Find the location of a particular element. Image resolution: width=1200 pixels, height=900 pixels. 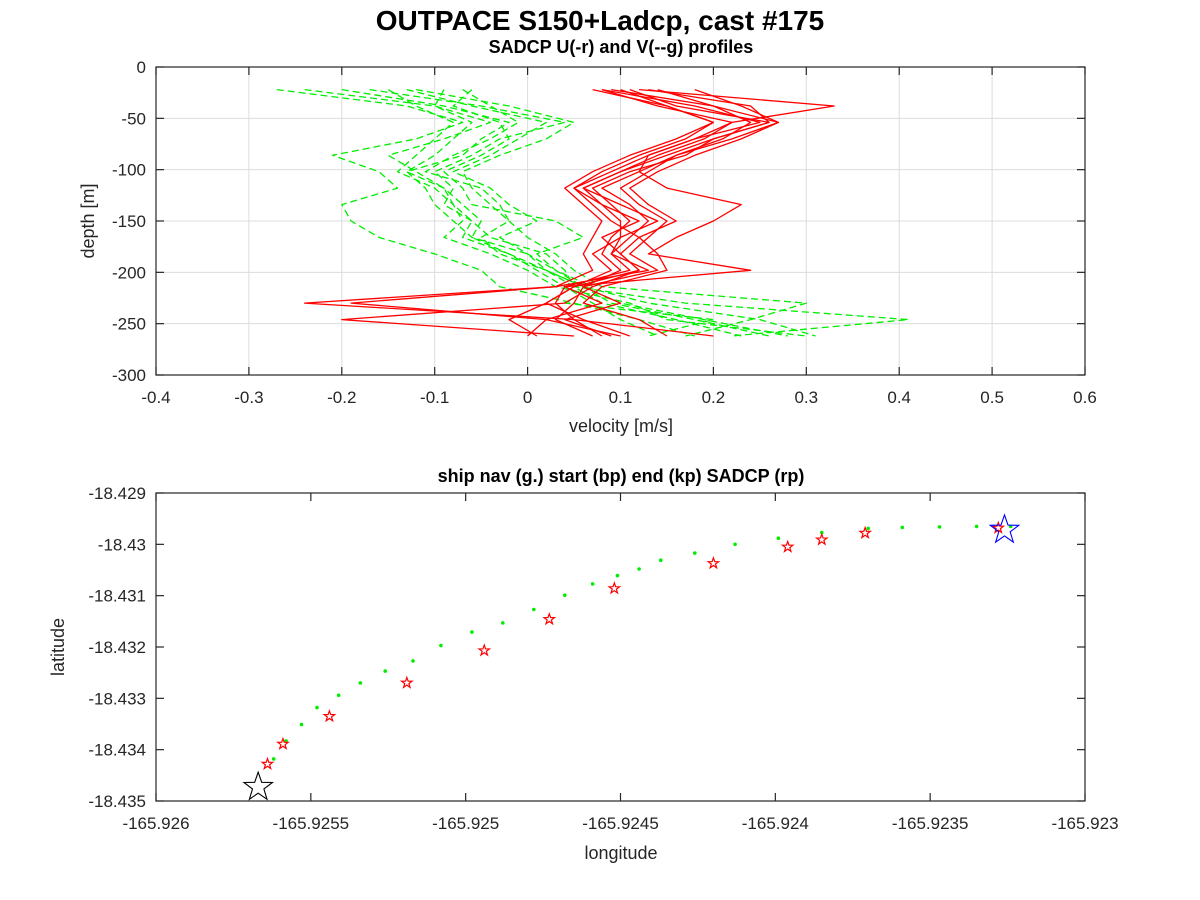

nav-y-tick-label: -18.435 is located at coordinates (117, 801).